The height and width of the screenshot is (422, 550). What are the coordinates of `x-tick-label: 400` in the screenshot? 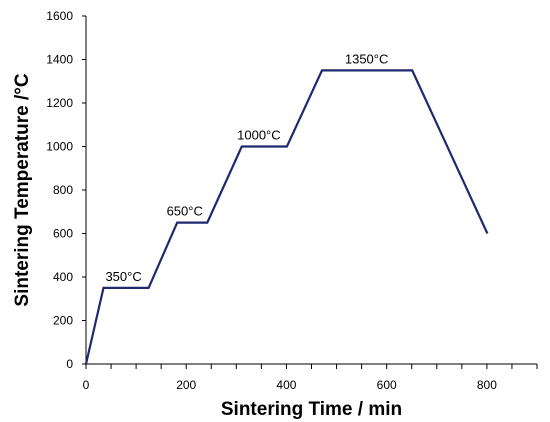 It's located at (286, 385).